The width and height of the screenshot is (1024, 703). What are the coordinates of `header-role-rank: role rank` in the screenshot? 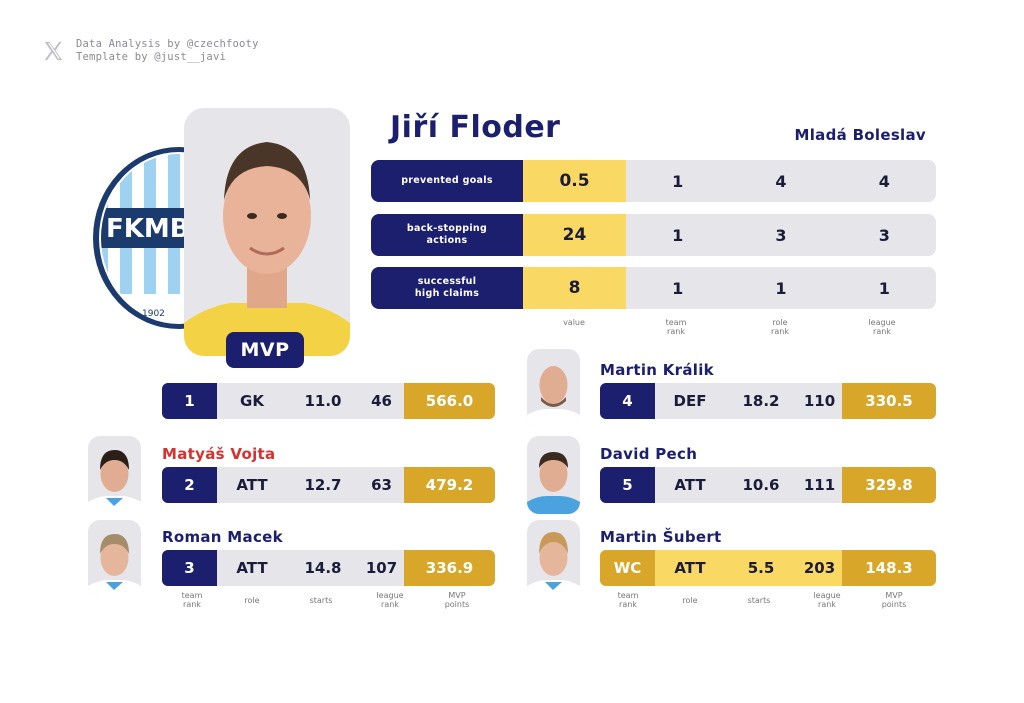 It's located at (780, 327).